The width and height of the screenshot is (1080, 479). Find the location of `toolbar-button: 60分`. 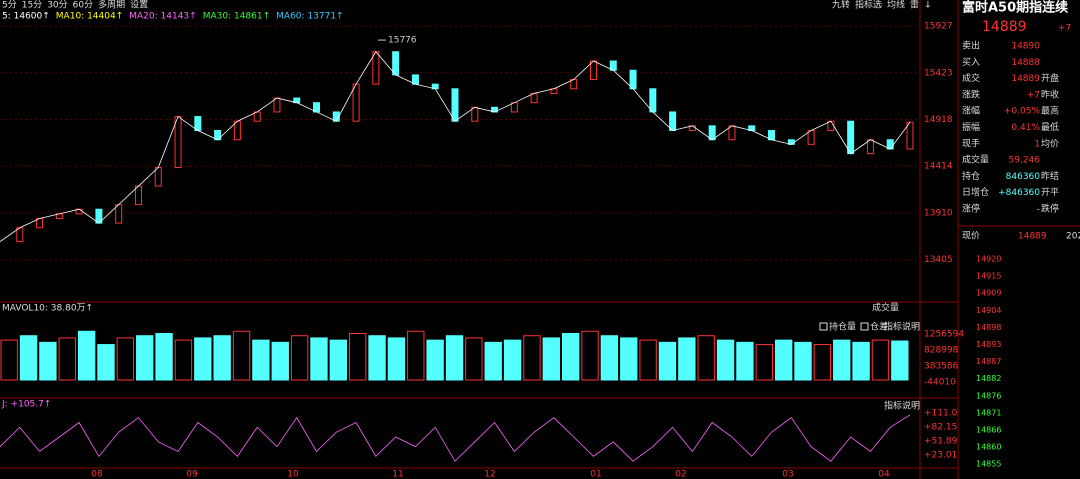

toolbar-button: 60分 is located at coordinates (83, 5).